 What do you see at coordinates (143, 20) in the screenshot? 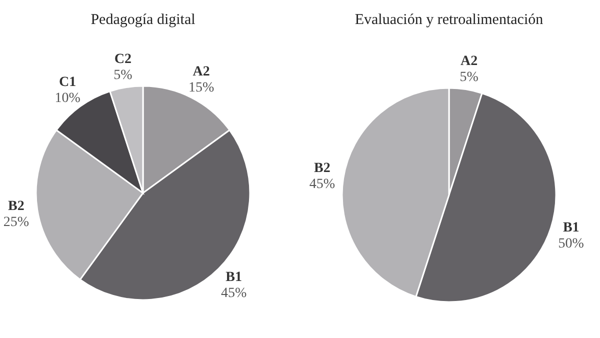
I see `chart-title: Pedagogía digital` at bounding box center [143, 20].